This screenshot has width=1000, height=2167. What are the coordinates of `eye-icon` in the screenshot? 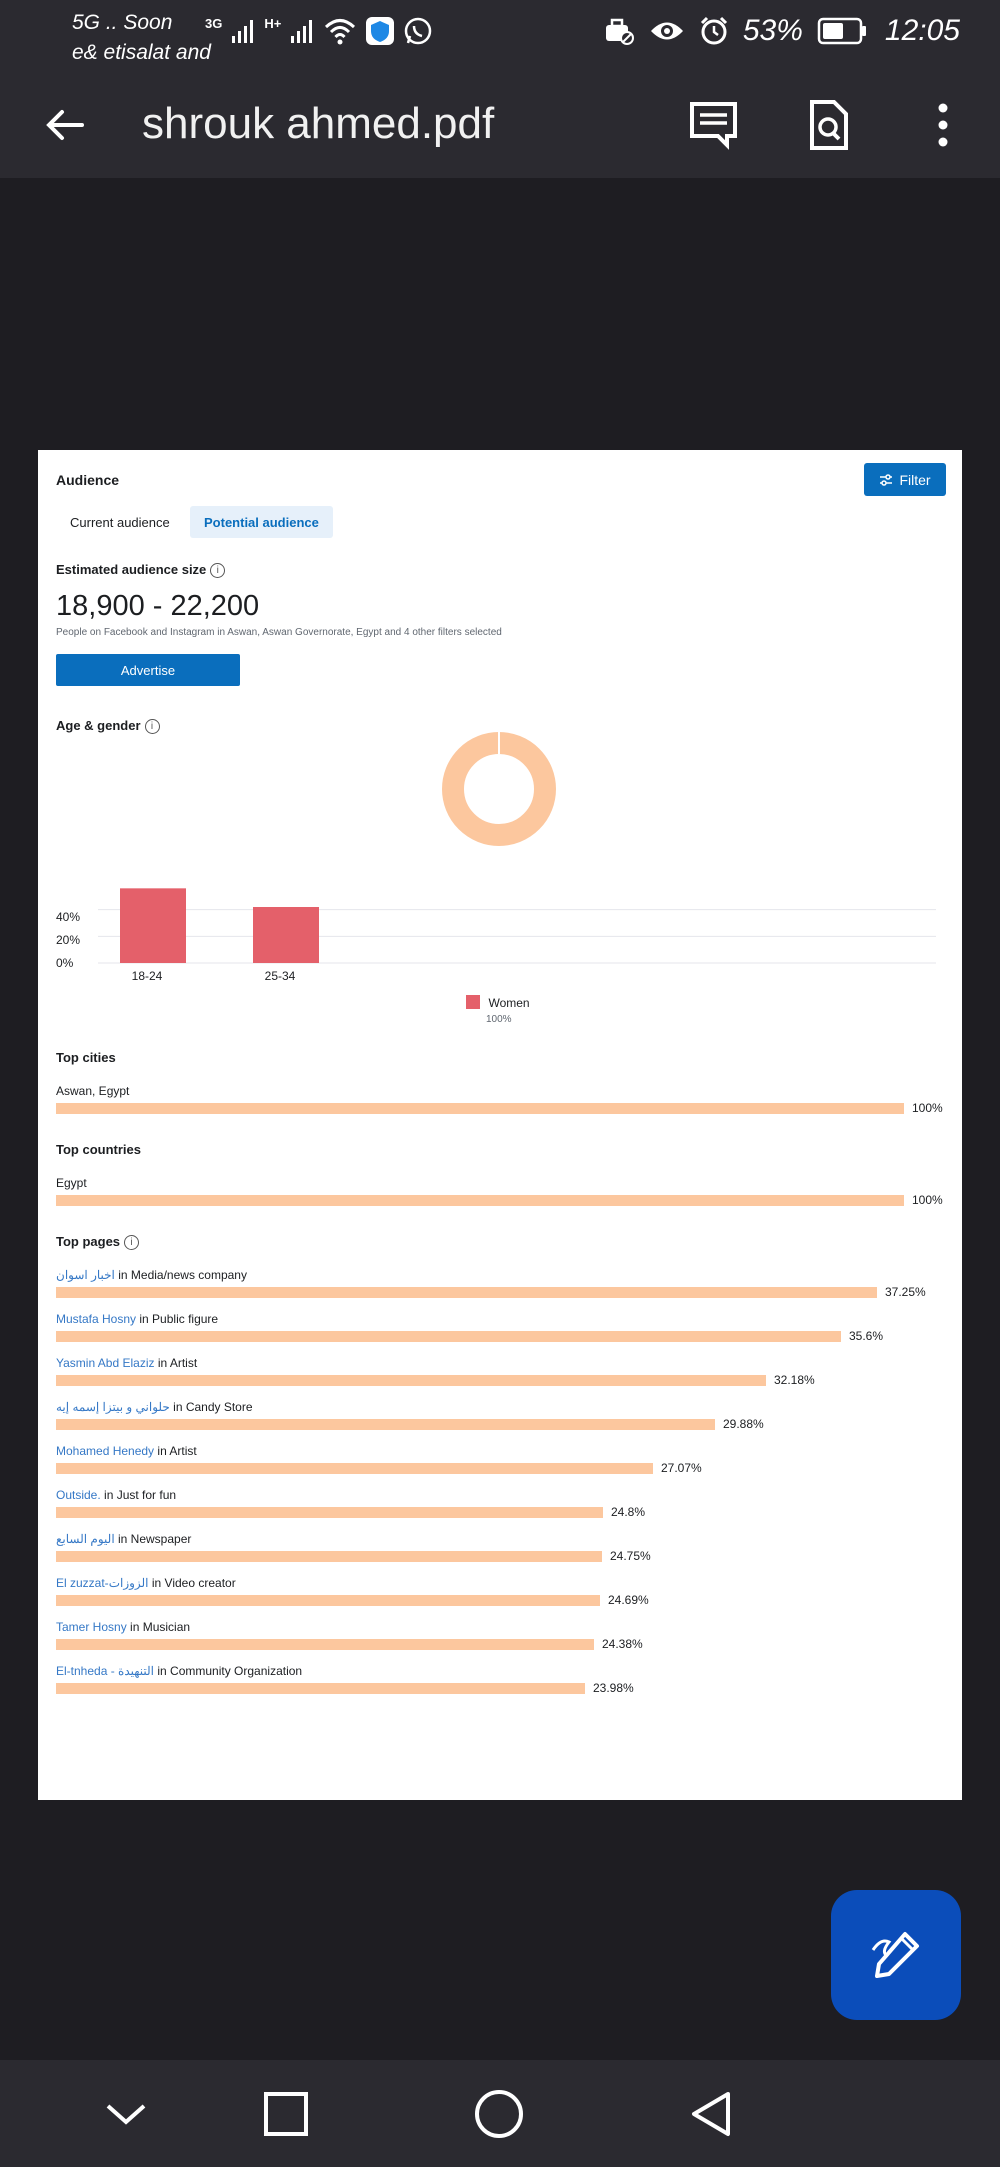 It's located at (666, 31).